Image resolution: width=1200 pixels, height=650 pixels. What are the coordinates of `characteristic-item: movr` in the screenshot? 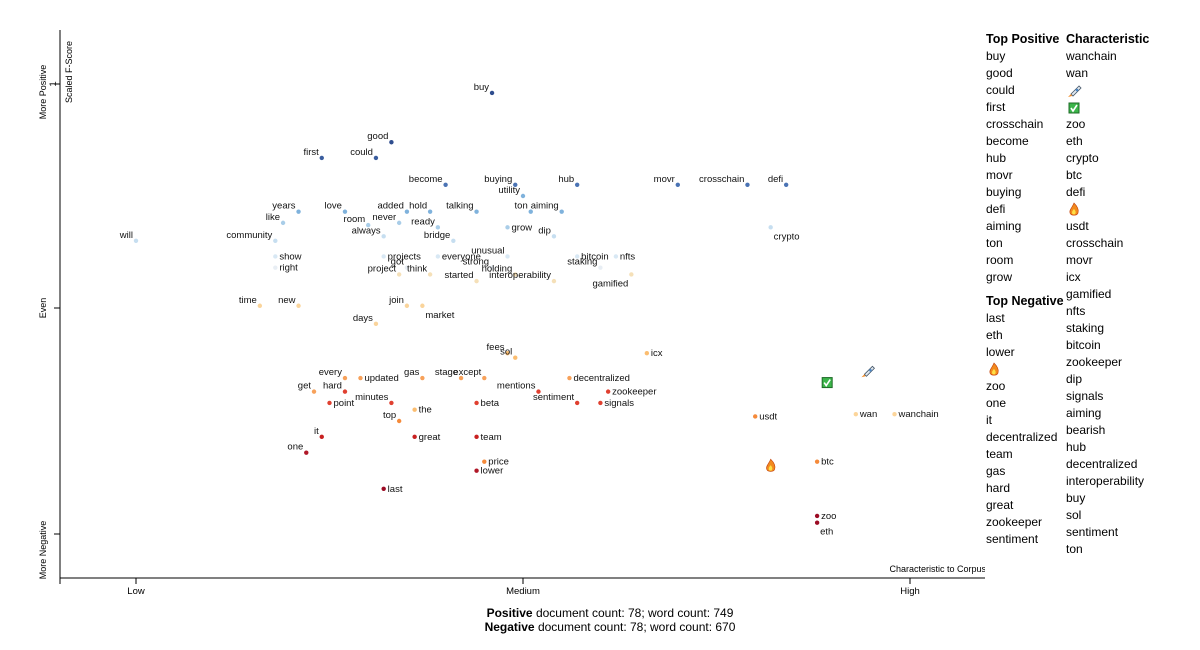 It's located at (1079, 260).